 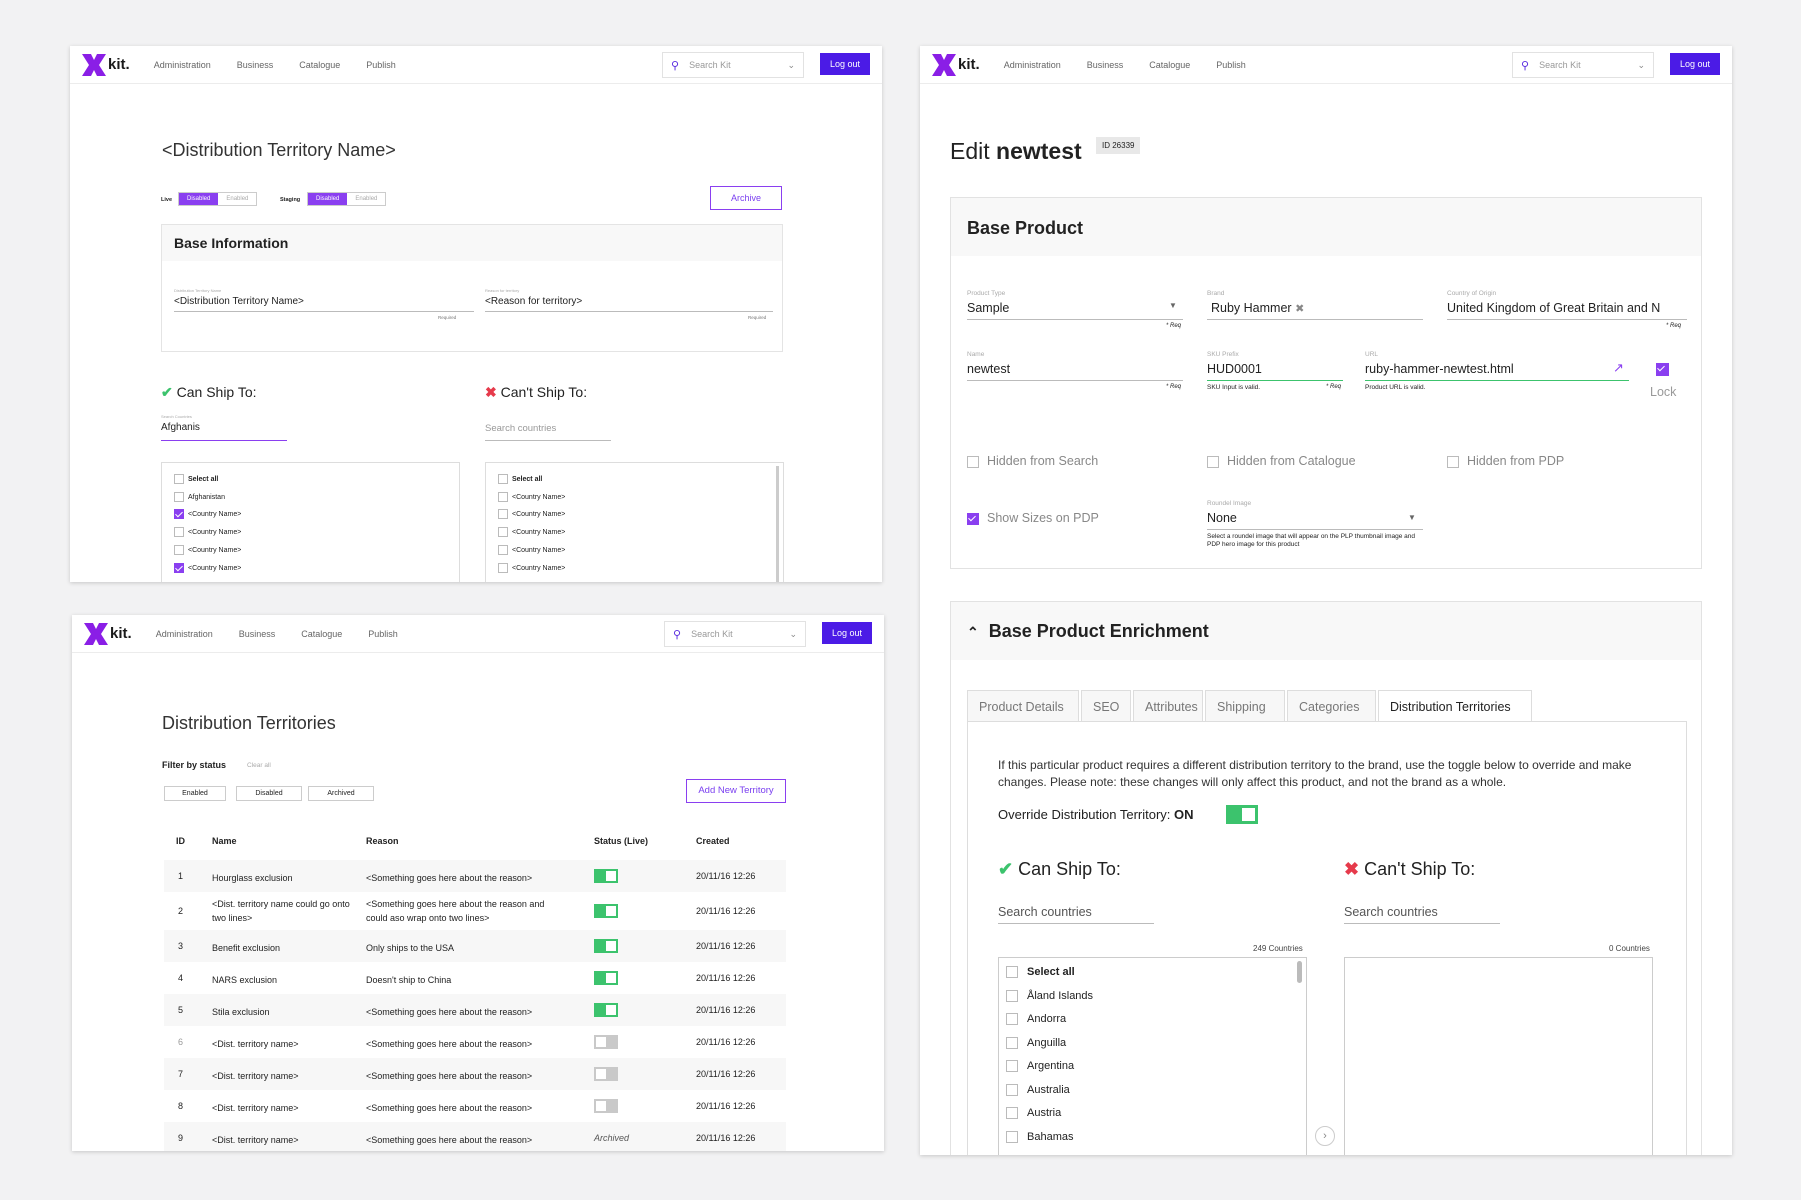 I want to click on live-toggle: Disabled Enabled, so click(x=218, y=199).